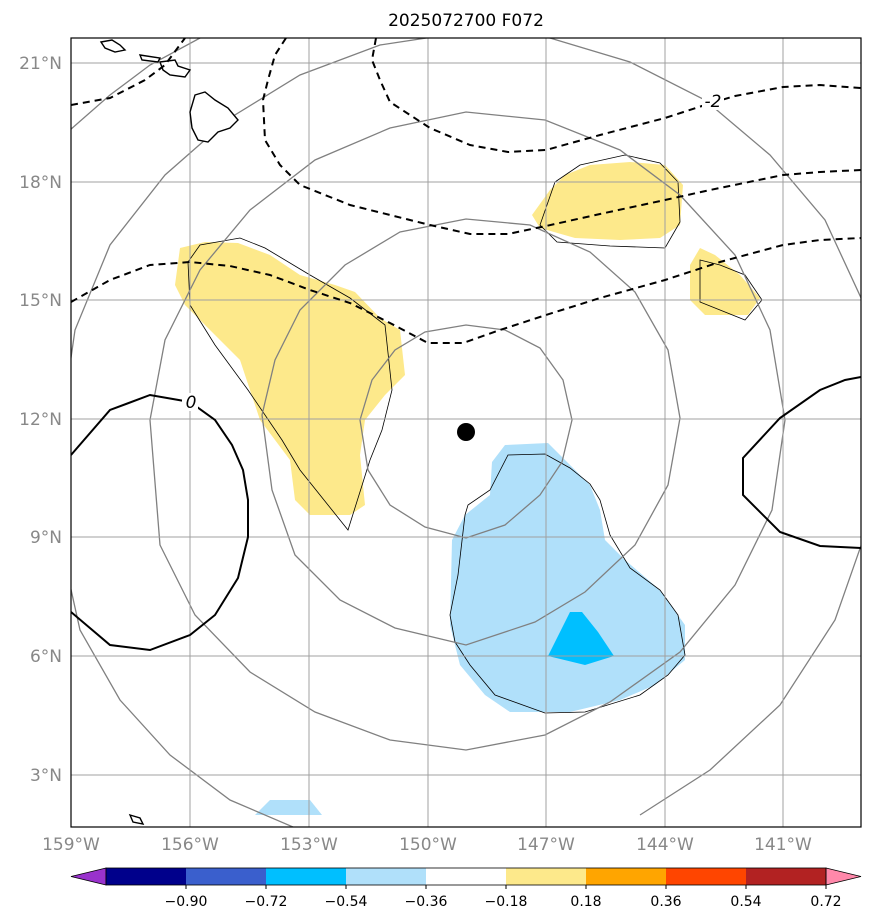  What do you see at coordinates (546, 845) in the screenshot?
I see `lon-label: 147°W` at bounding box center [546, 845].